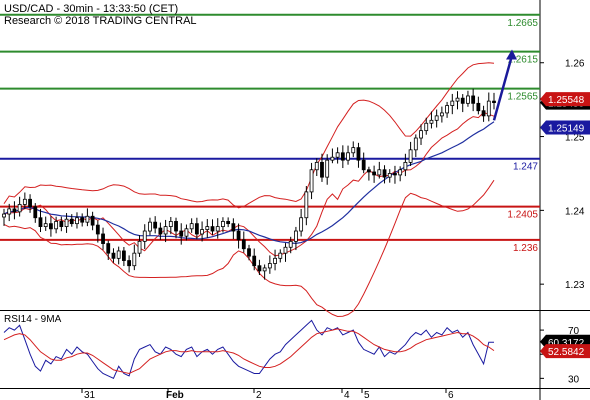 The image size is (590, 400). Describe the element at coordinates (575, 211) in the screenshot. I see `y-tick-label: 1.24` at that location.